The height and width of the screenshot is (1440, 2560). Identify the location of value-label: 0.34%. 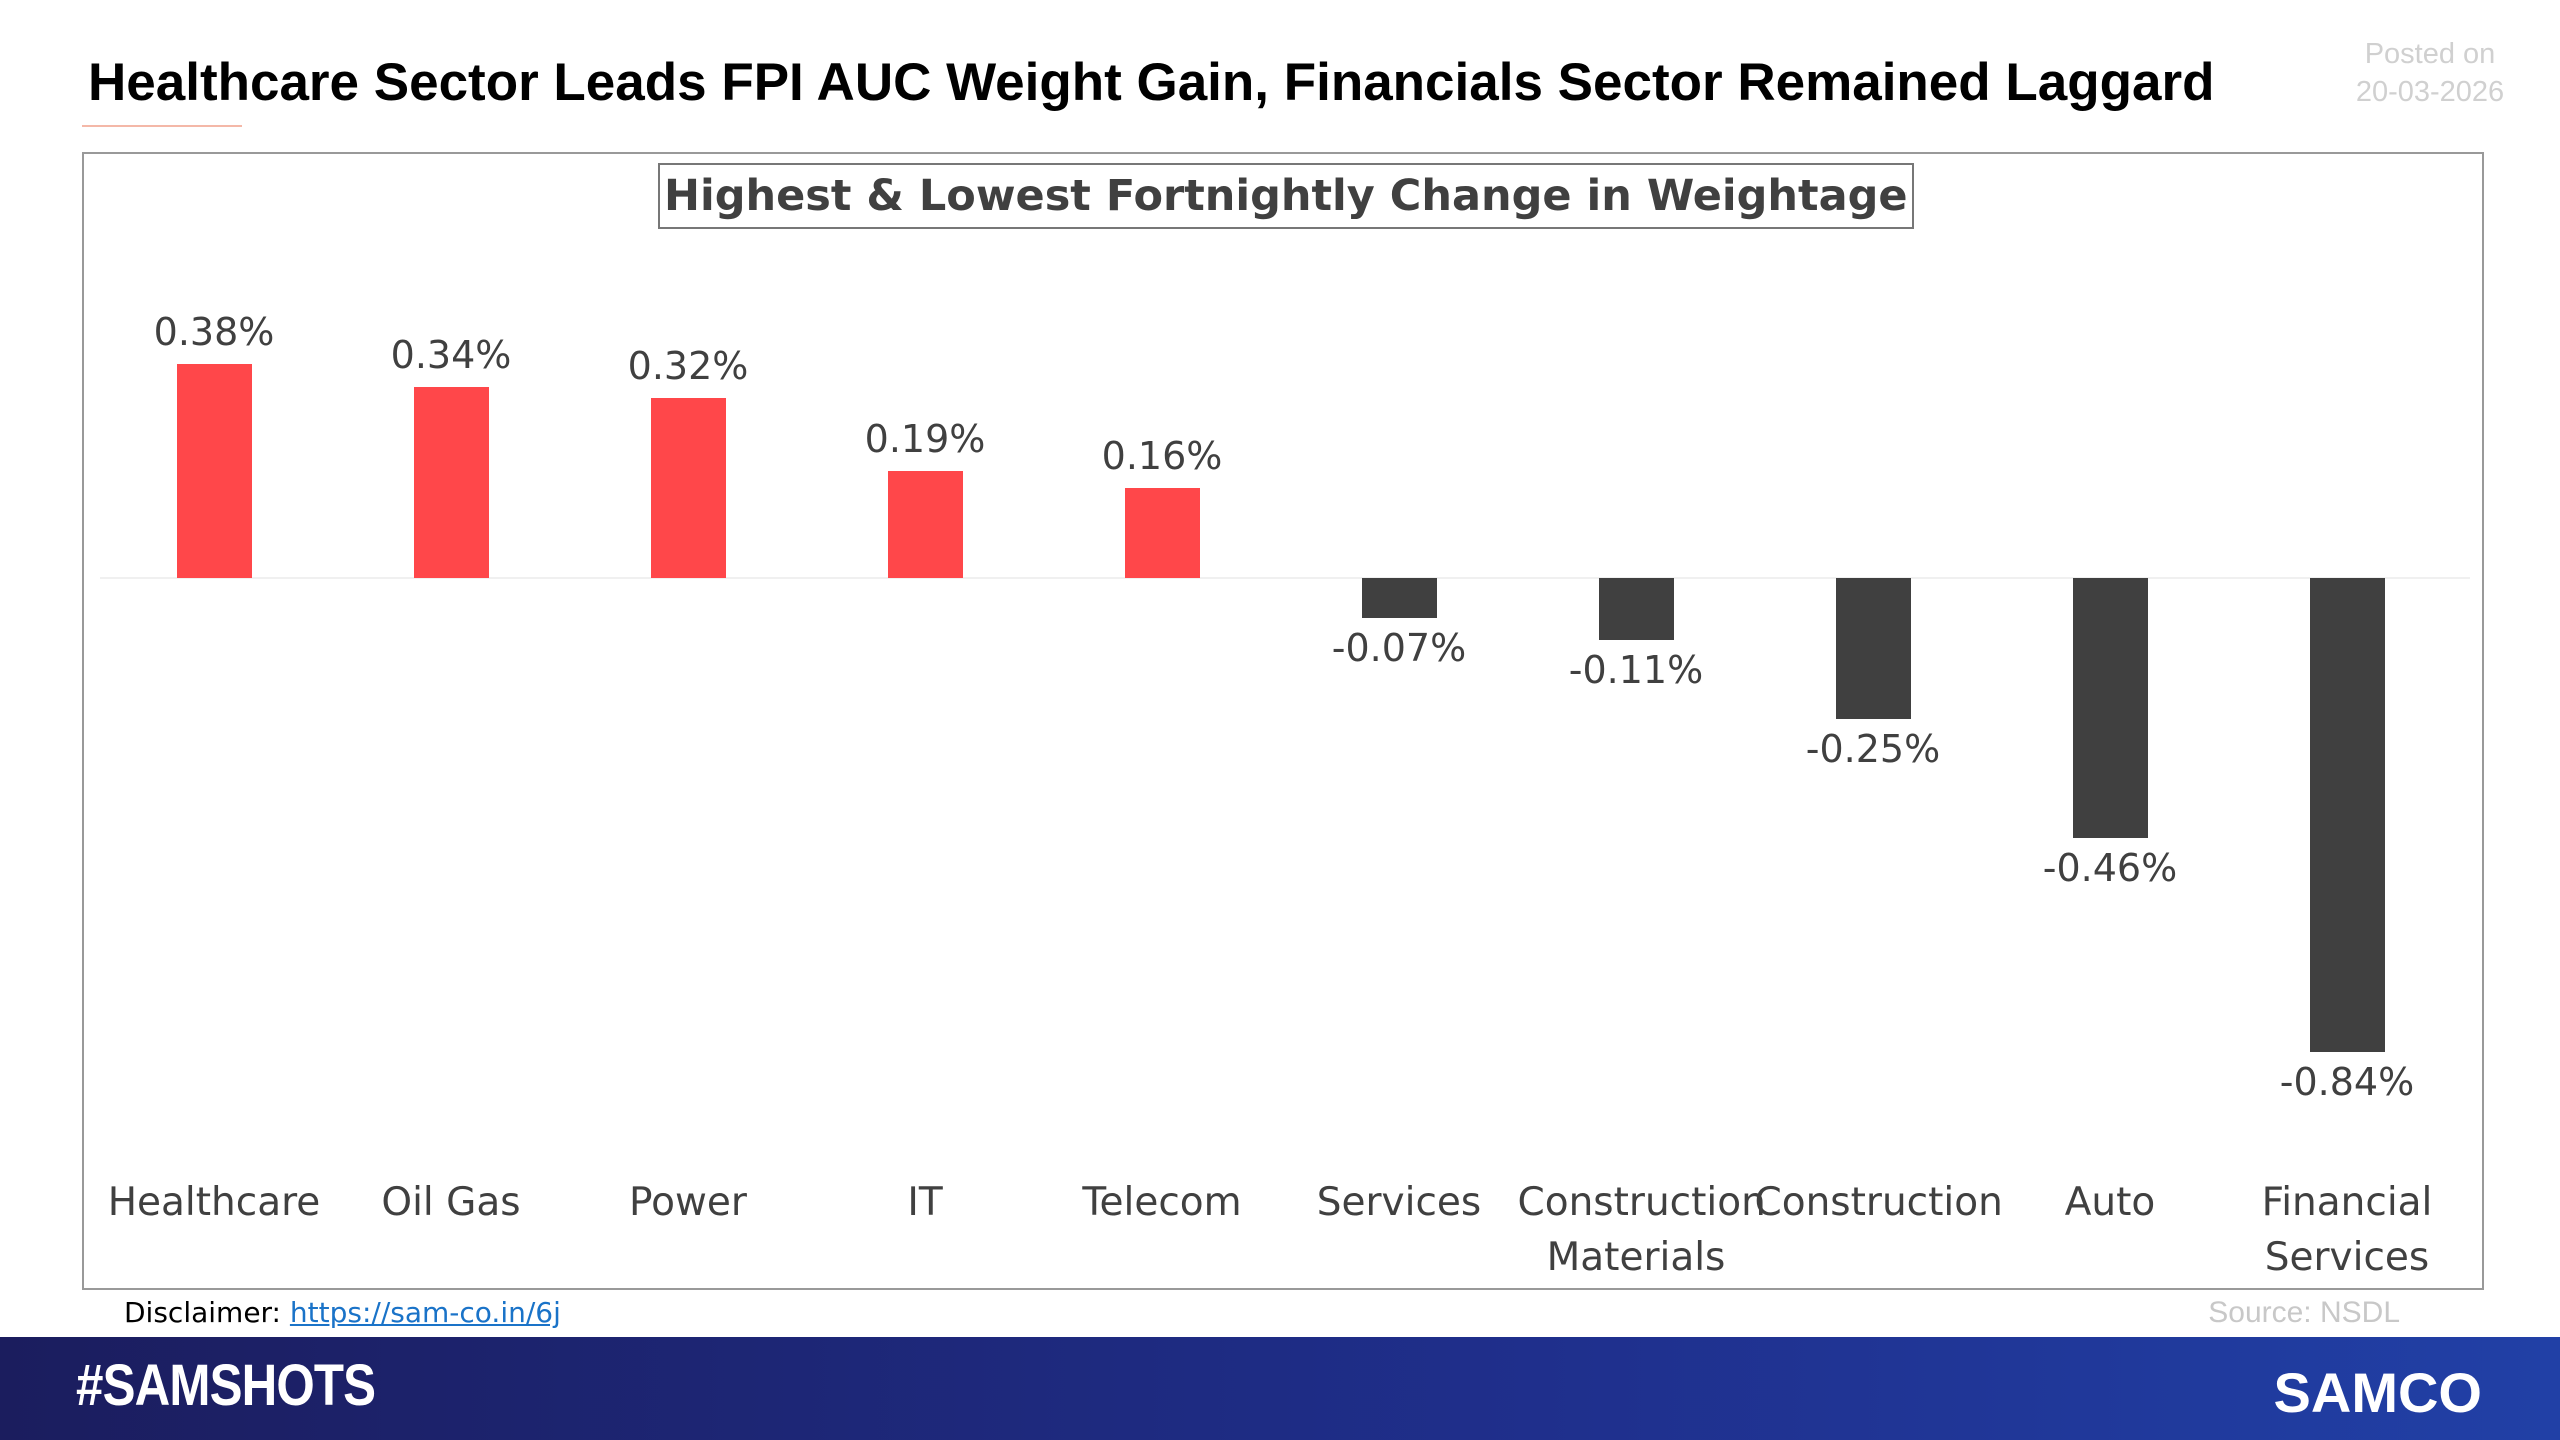
(451, 354).